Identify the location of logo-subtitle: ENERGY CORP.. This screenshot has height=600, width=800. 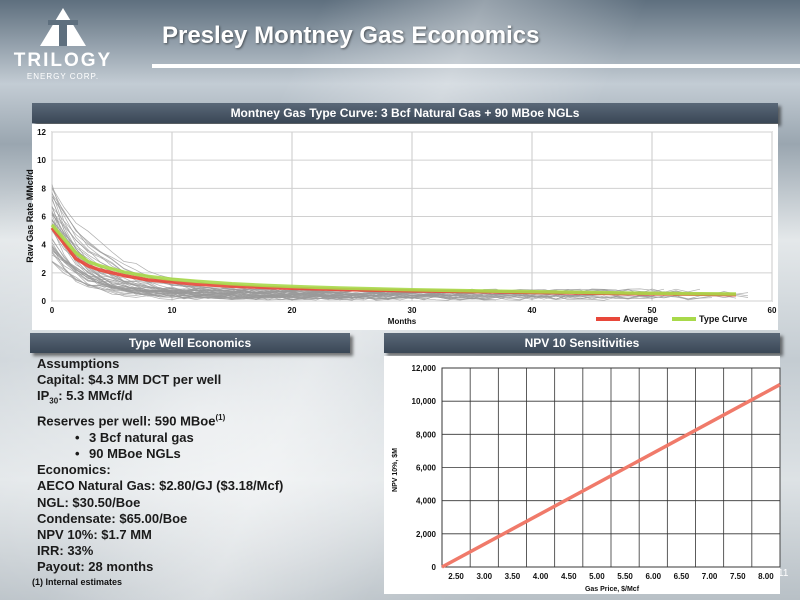
(63, 76).